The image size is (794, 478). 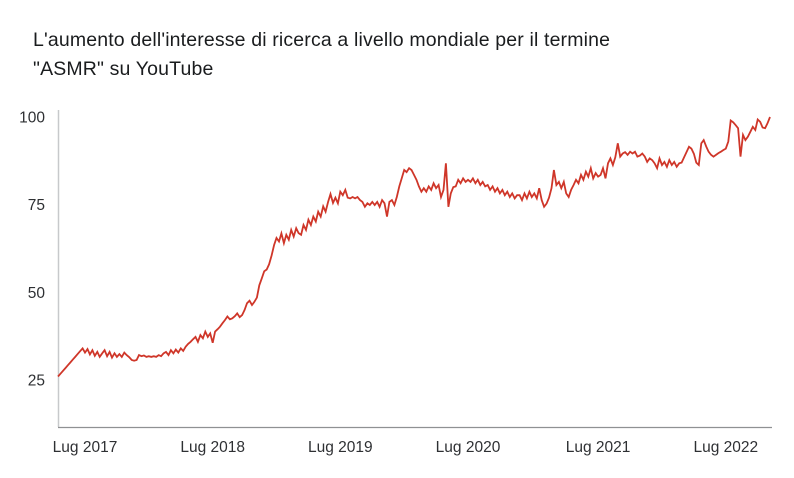 I want to click on y-tick-label: 50, so click(x=37, y=293).